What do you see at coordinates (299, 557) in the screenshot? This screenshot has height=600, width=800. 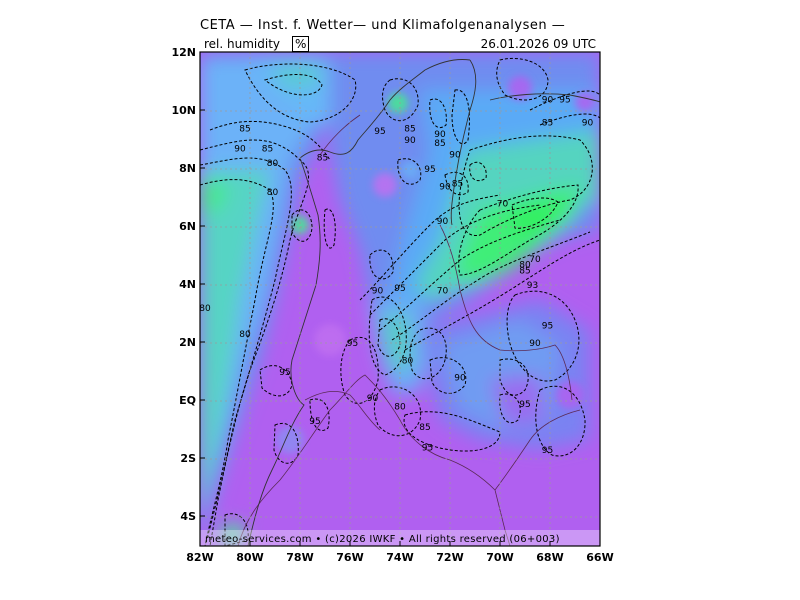 I see `longitude-tick-label: 78W` at bounding box center [299, 557].